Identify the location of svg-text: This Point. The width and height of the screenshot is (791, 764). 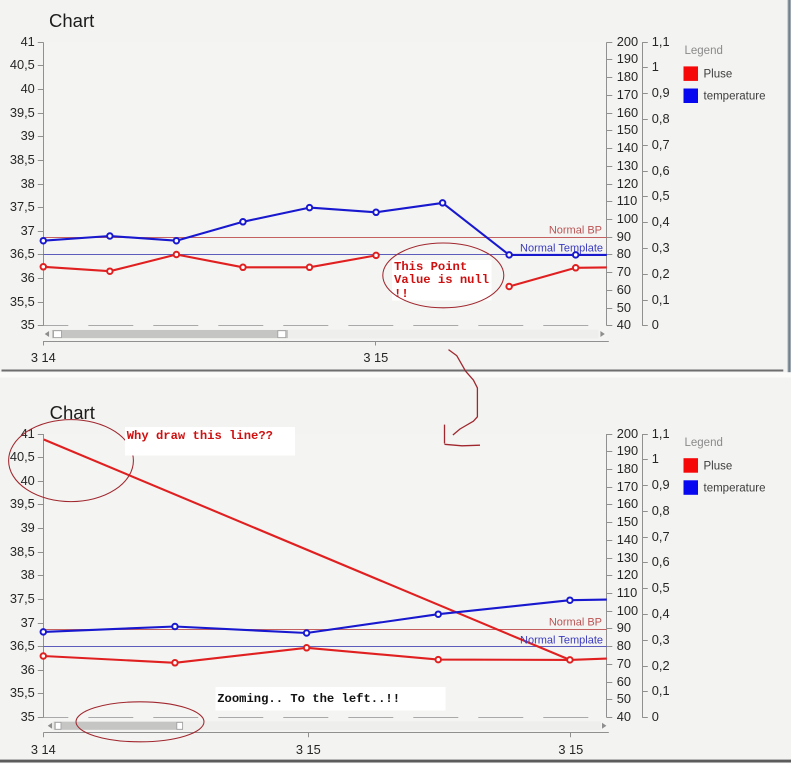
(430, 267).